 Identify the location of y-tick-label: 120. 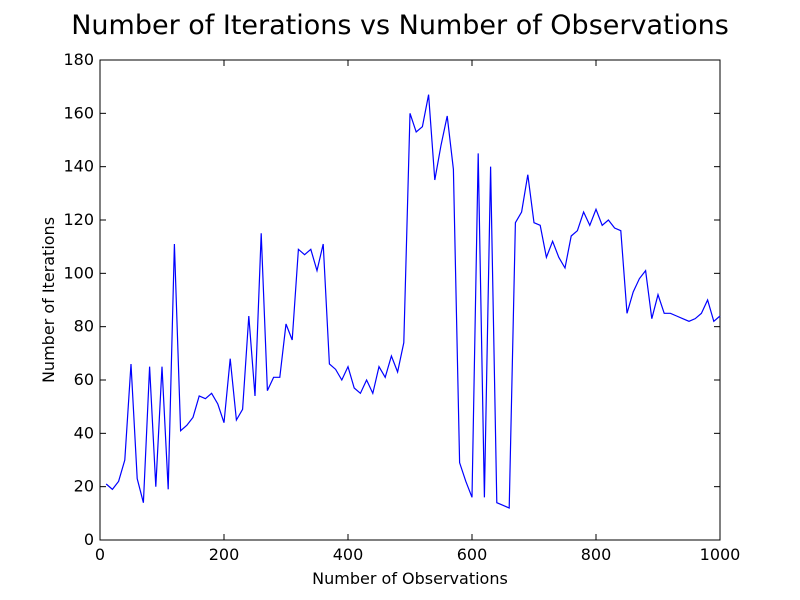
(78, 219).